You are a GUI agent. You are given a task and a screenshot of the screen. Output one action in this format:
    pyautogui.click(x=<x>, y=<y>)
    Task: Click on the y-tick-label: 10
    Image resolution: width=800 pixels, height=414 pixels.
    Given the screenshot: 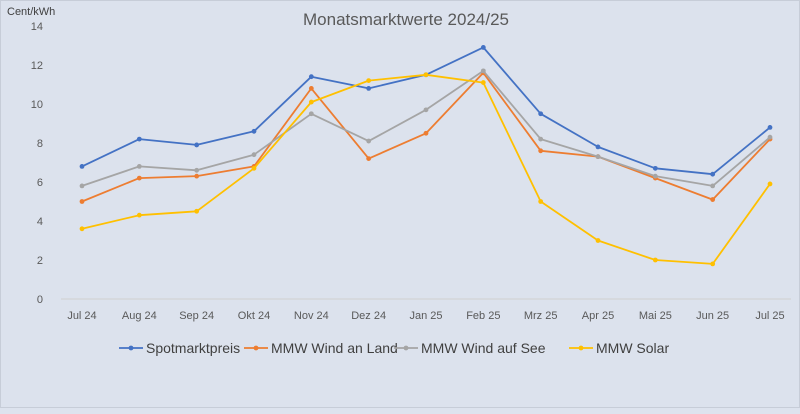 What is the action you would take?
    pyautogui.click(x=37, y=105)
    